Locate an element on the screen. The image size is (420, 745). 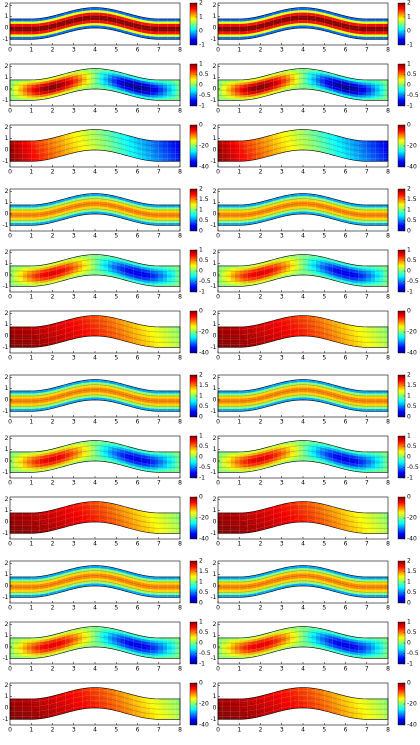
colorbar-tick-label: -1 is located at coordinates (202, 292).